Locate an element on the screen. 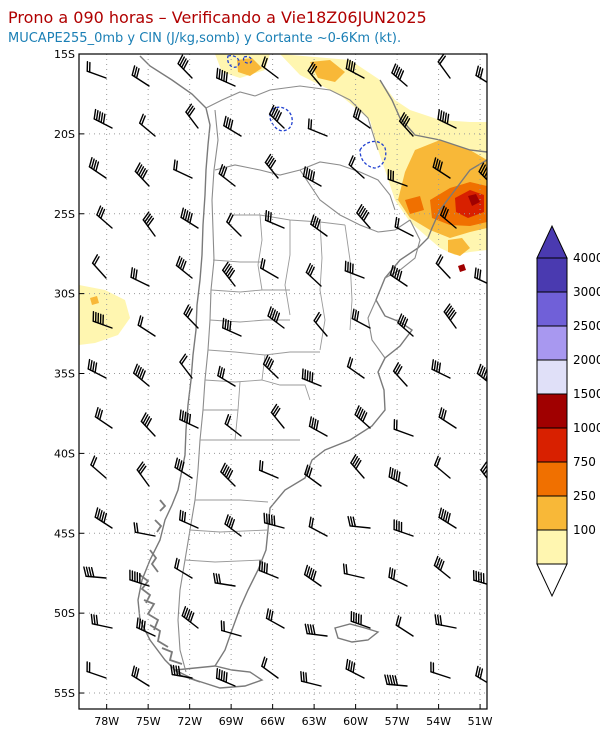  lon-label: 57W is located at coordinates (397, 721).